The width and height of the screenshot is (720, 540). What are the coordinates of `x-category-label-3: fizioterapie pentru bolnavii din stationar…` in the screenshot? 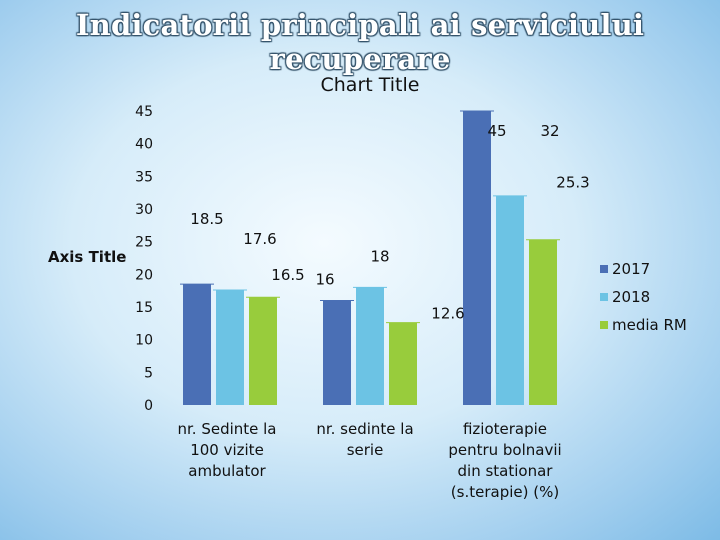 It's located at (504, 460).